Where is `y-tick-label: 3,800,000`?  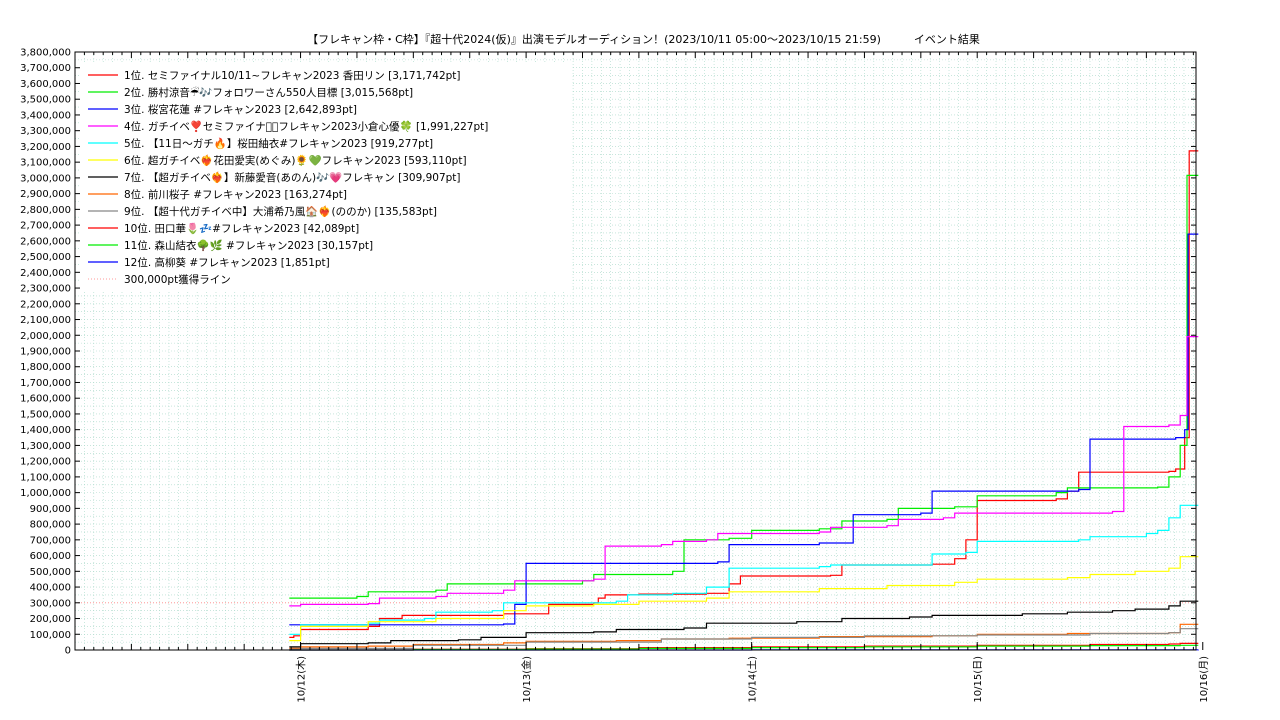 y-tick-label: 3,800,000 is located at coordinates (45, 53).